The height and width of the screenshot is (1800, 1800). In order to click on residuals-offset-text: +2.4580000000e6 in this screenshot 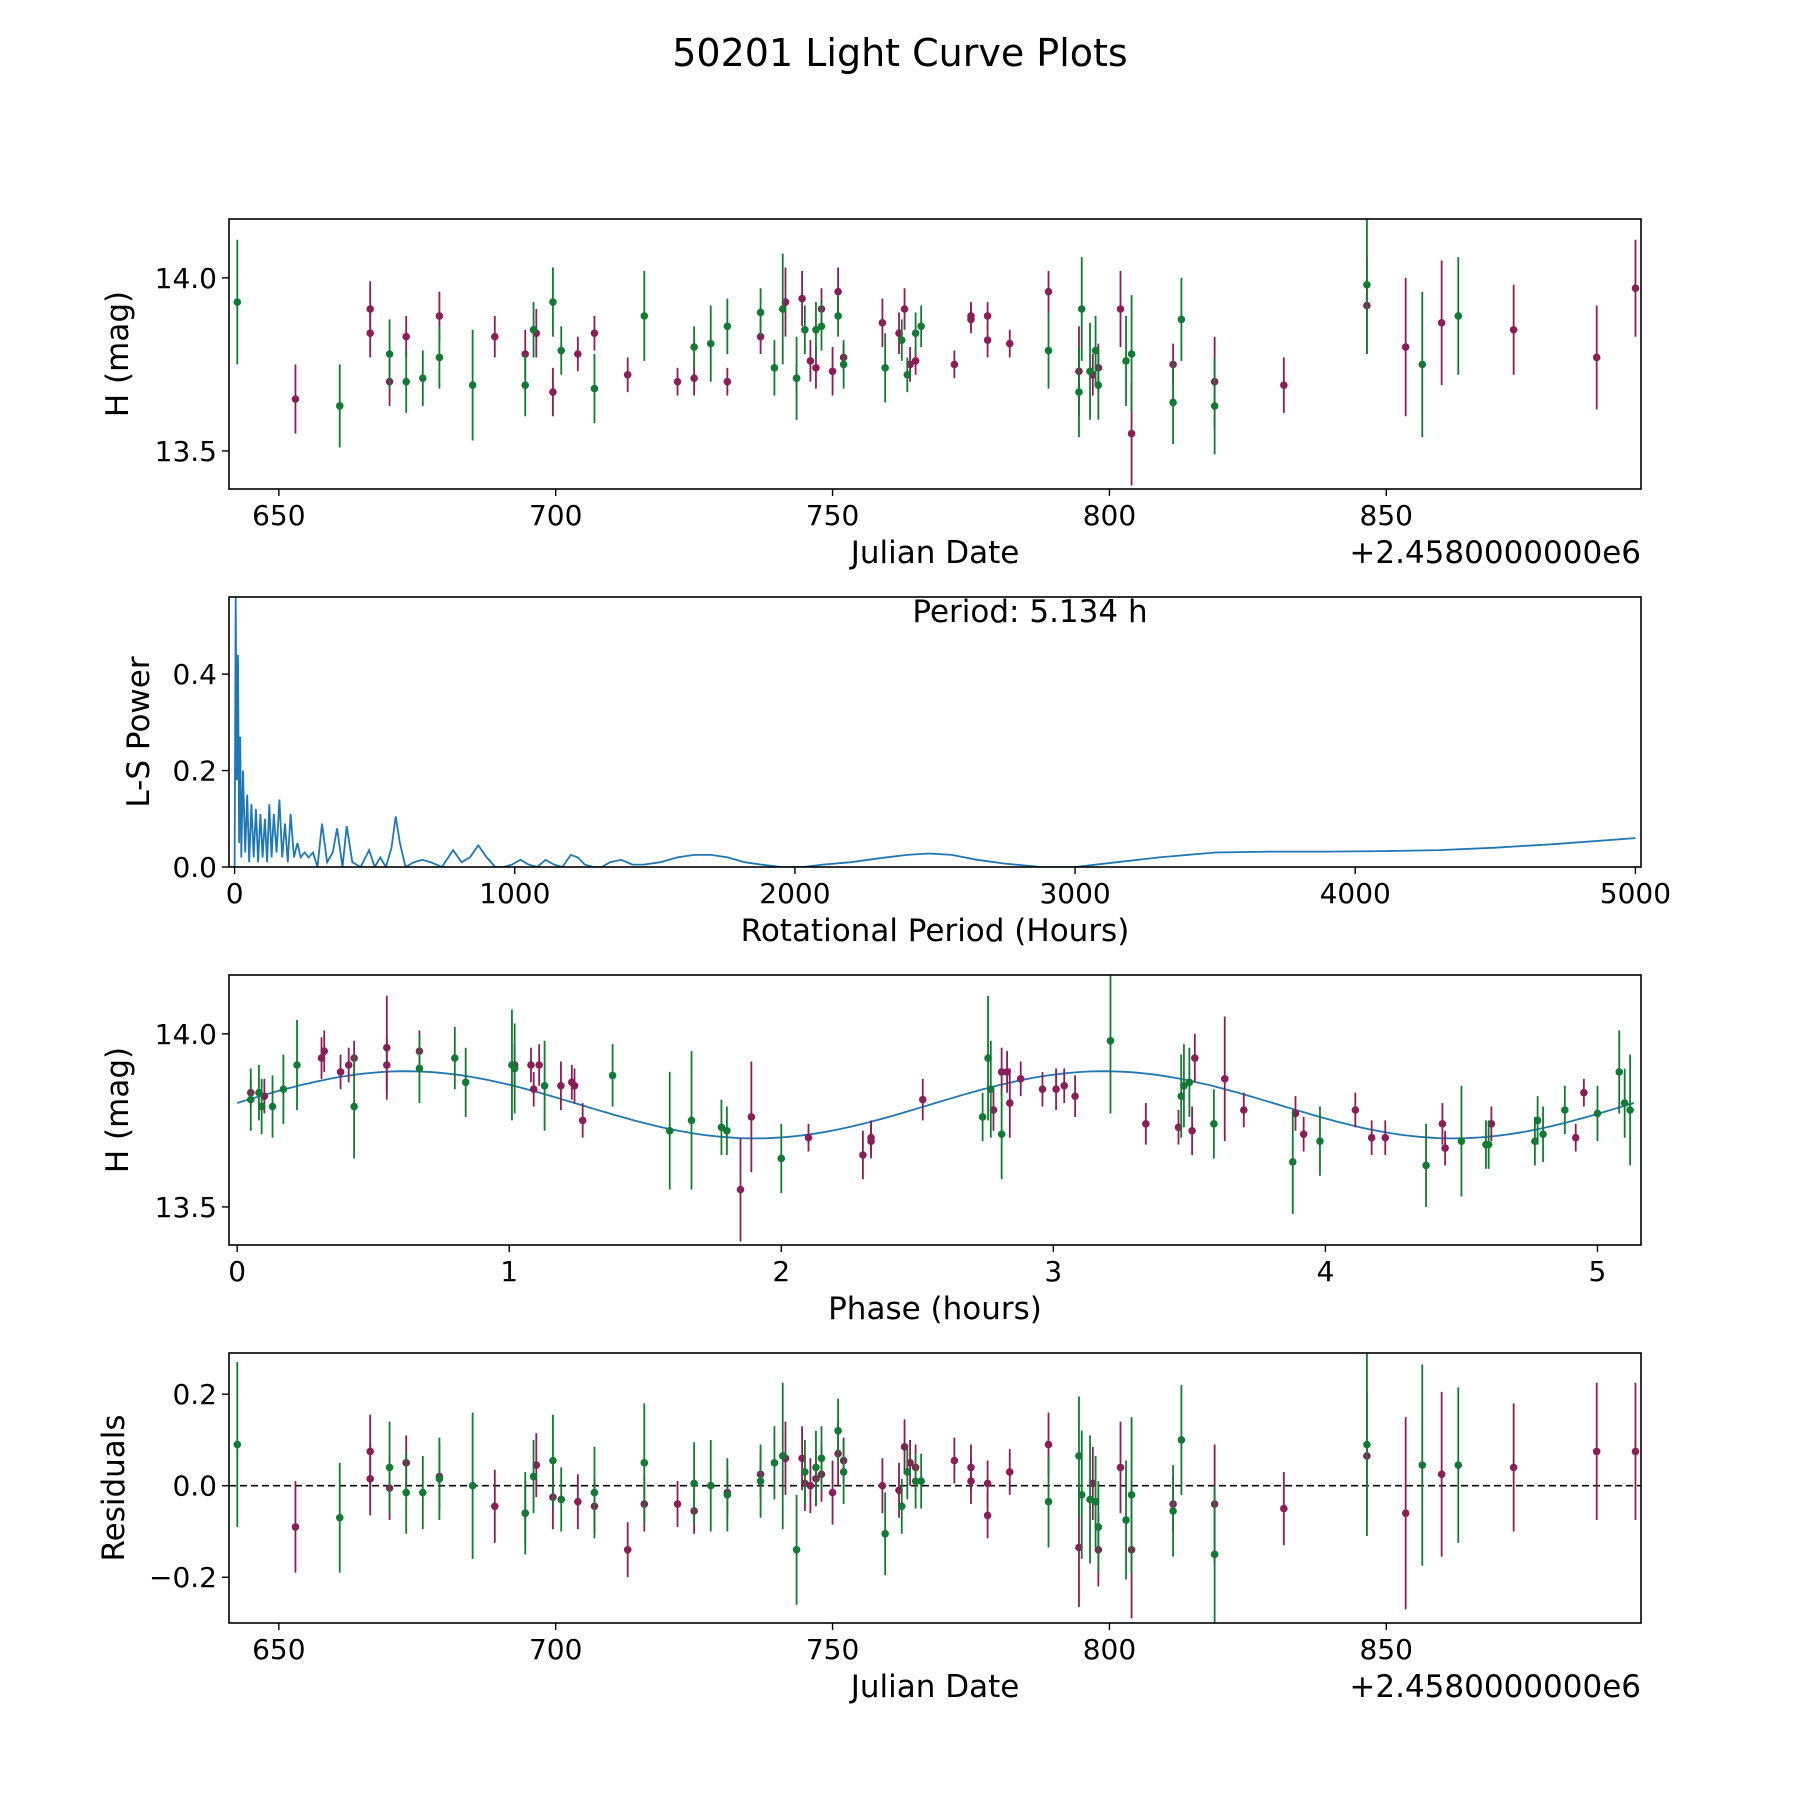, I will do `click(1495, 1687)`.